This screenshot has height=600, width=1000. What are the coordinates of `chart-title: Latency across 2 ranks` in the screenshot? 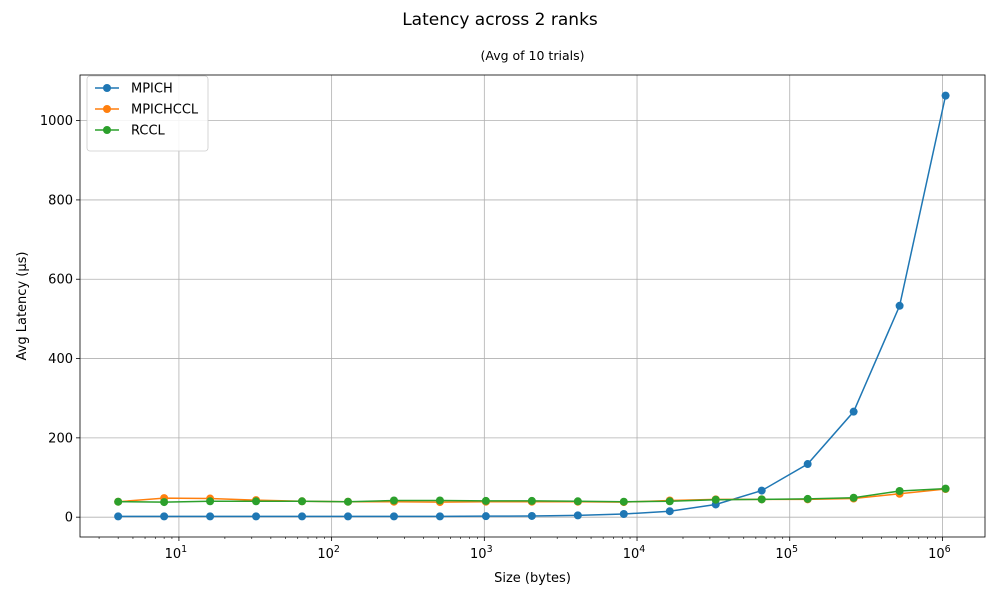 It's located at (500, 20).